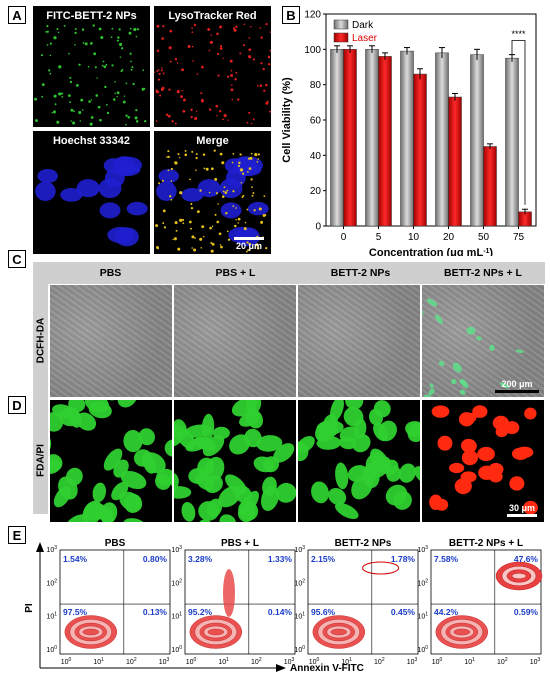  What do you see at coordinates (47, 176) in the screenshot?
I see `nucleus` at bounding box center [47, 176].